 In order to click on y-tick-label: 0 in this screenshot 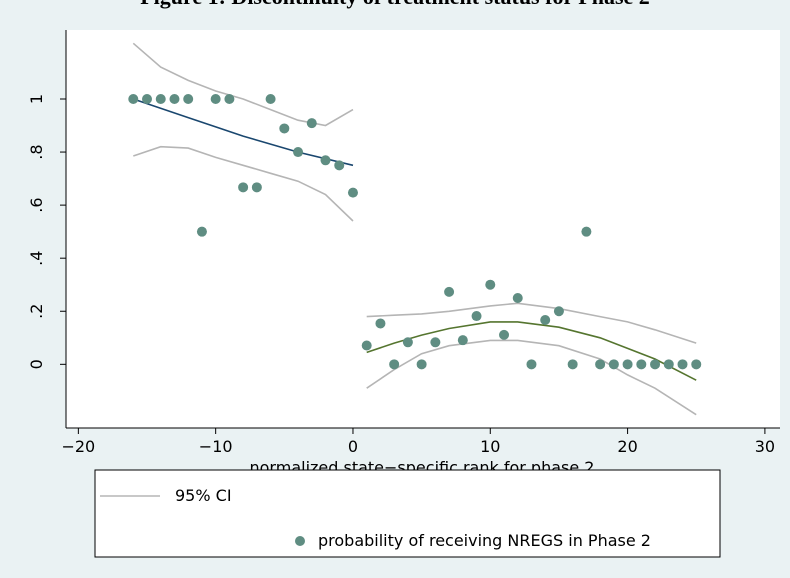, I will do `click(36, 364)`.